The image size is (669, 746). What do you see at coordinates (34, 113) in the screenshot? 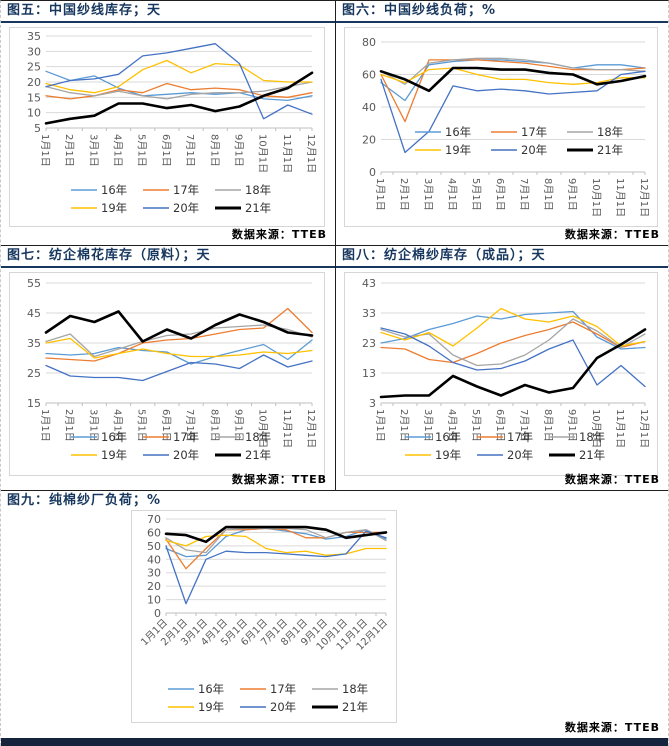
I see `y-tick-label: 10` at bounding box center [34, 113].